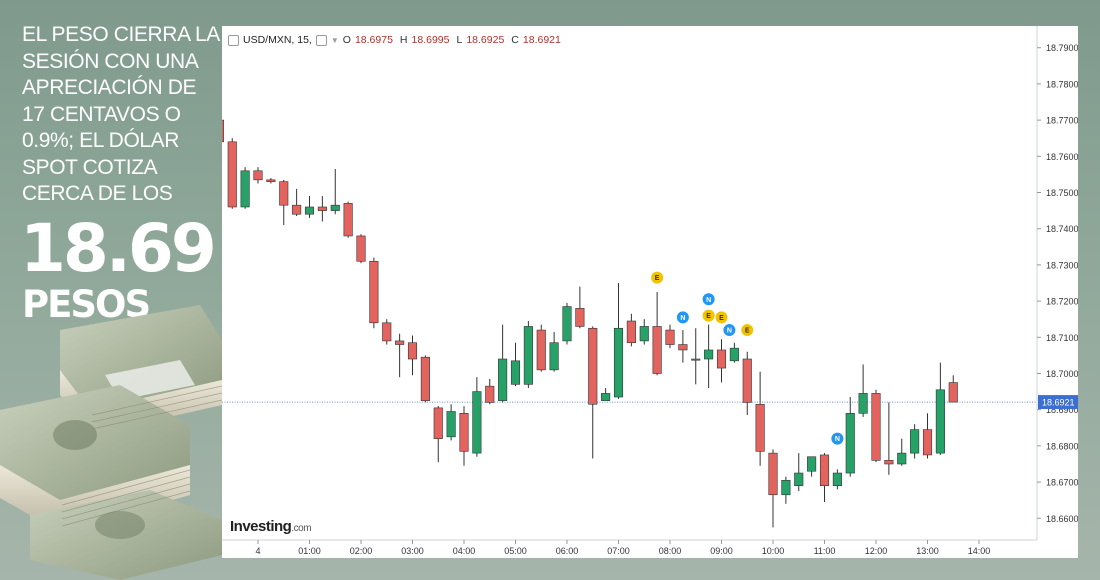 The width and height of the screenshot is (1100, 580). Describe the element at coordinates (459, 40) in the screenshot. I see `low-key: L` at that location.